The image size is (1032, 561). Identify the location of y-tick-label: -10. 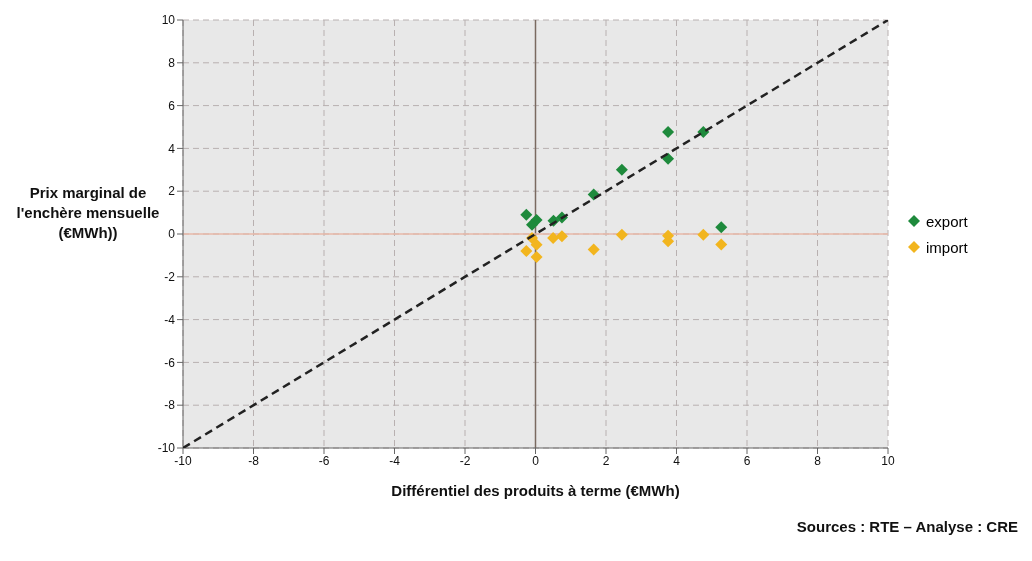
(166, 448).